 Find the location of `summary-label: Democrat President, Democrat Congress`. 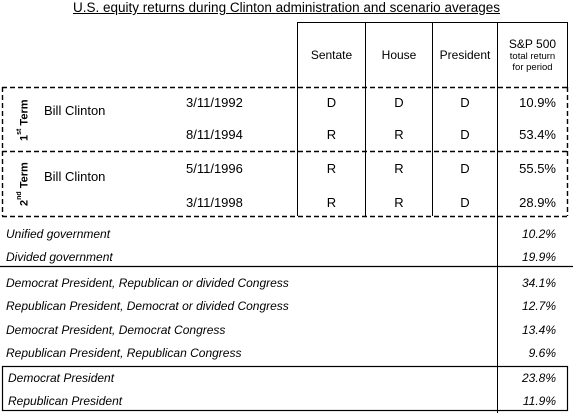

summary-label: Democrat President, Democrat Congress is located at coordinates (116, 330).